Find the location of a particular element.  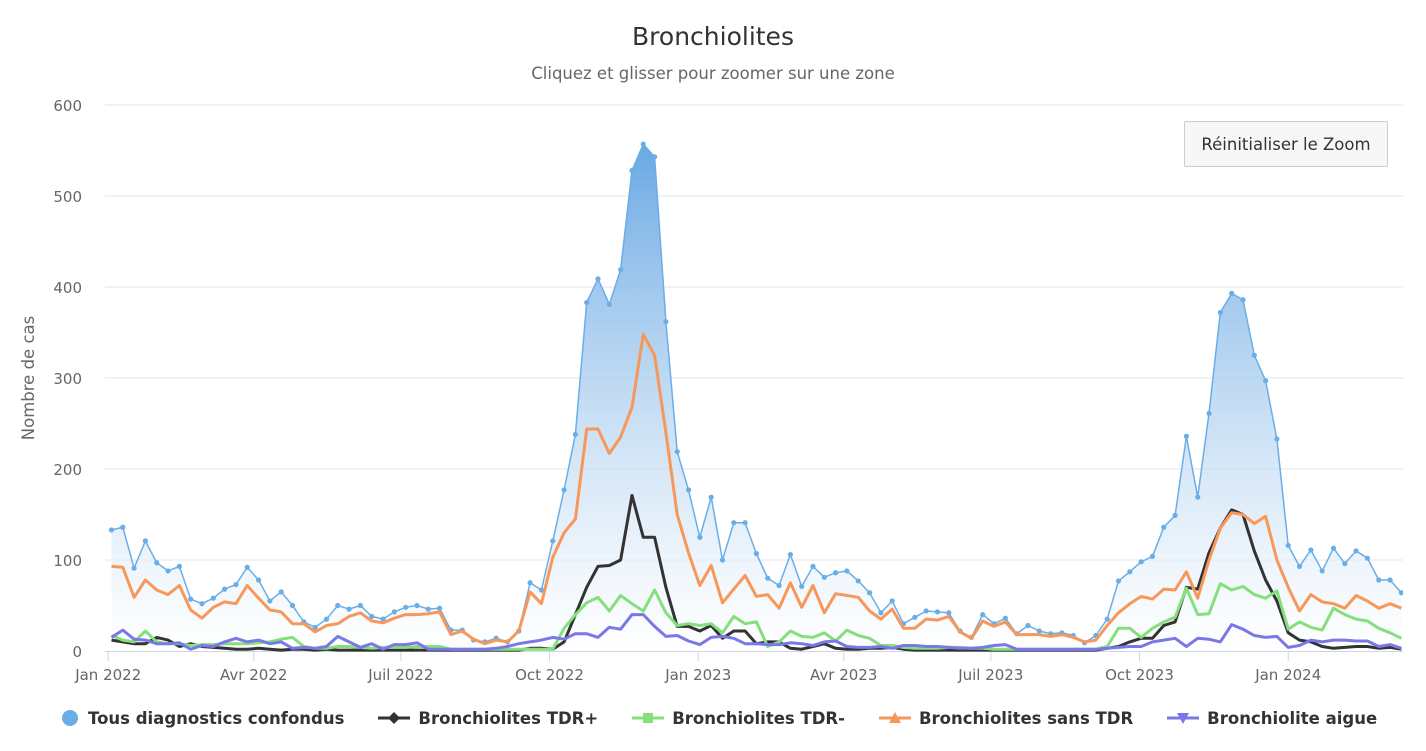

legend-item: Bronchiolite aigue is located at coordinates (1272, 718).